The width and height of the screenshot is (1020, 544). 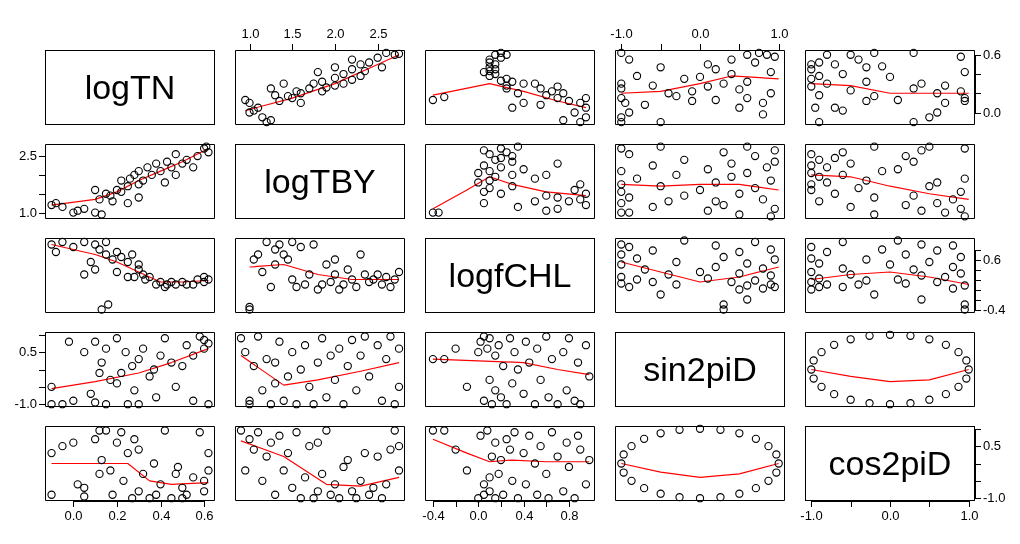 What do you see at coordinates (130, 87) in the screenshot?
I see `text: logTN` at bounding box center [130, 87].